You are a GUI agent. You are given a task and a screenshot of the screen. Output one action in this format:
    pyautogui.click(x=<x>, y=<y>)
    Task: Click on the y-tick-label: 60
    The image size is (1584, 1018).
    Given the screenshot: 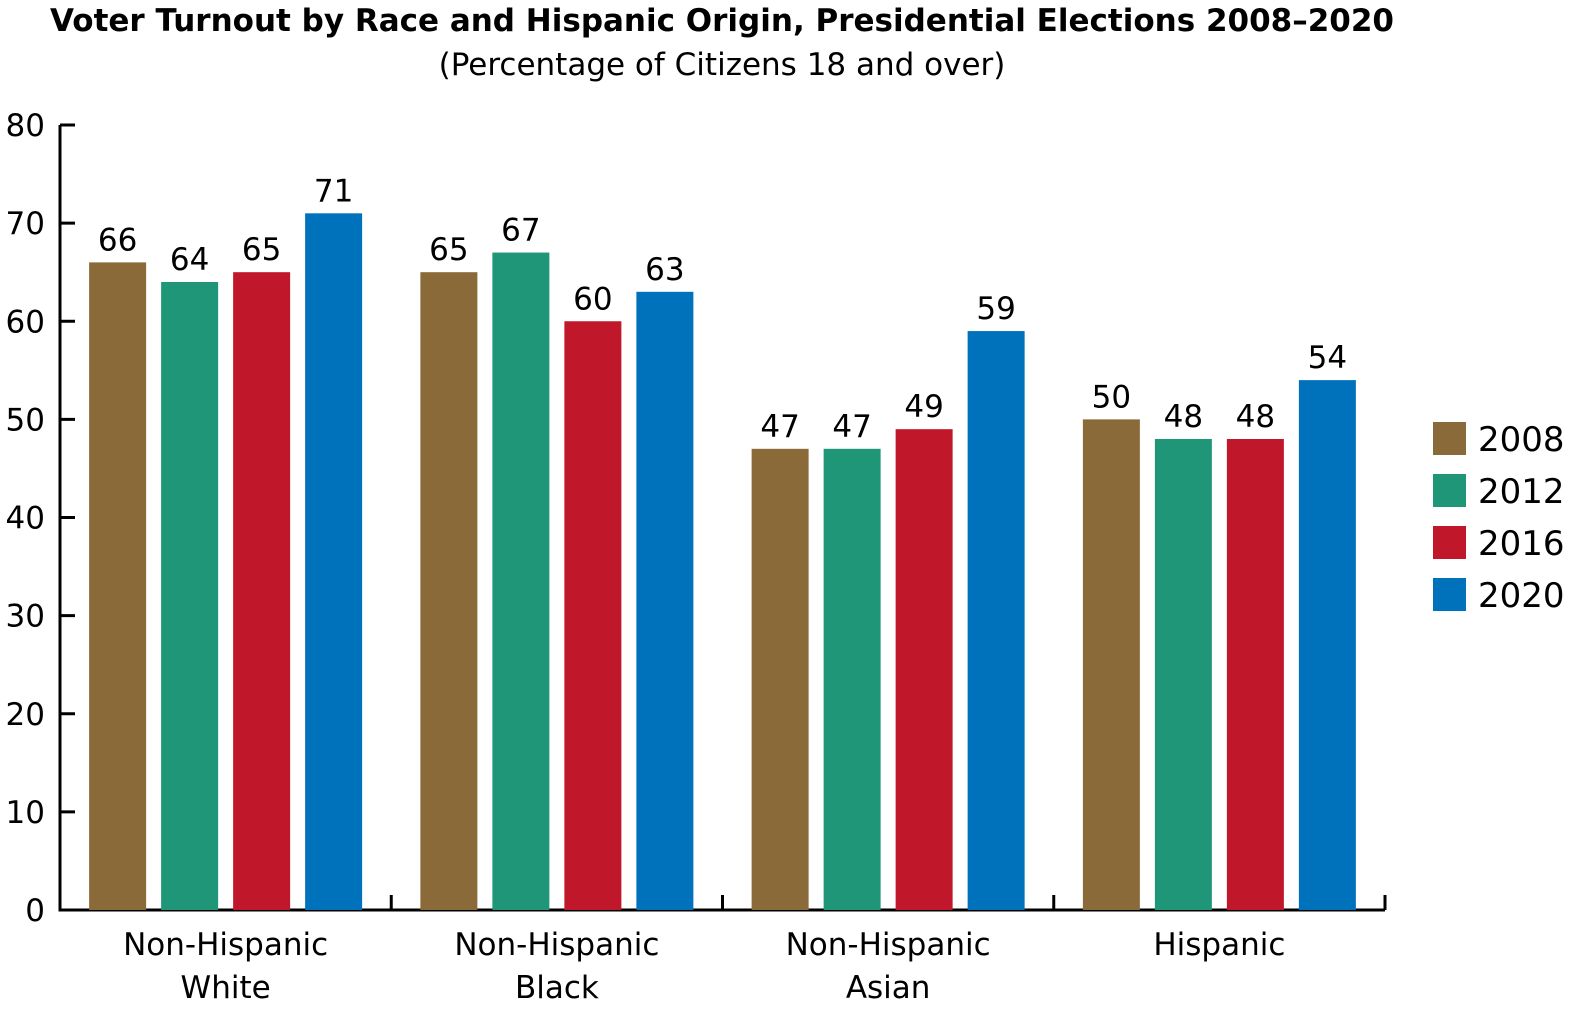 What is the action you would take?
    pyautogui.click(x=25, y=322)
    